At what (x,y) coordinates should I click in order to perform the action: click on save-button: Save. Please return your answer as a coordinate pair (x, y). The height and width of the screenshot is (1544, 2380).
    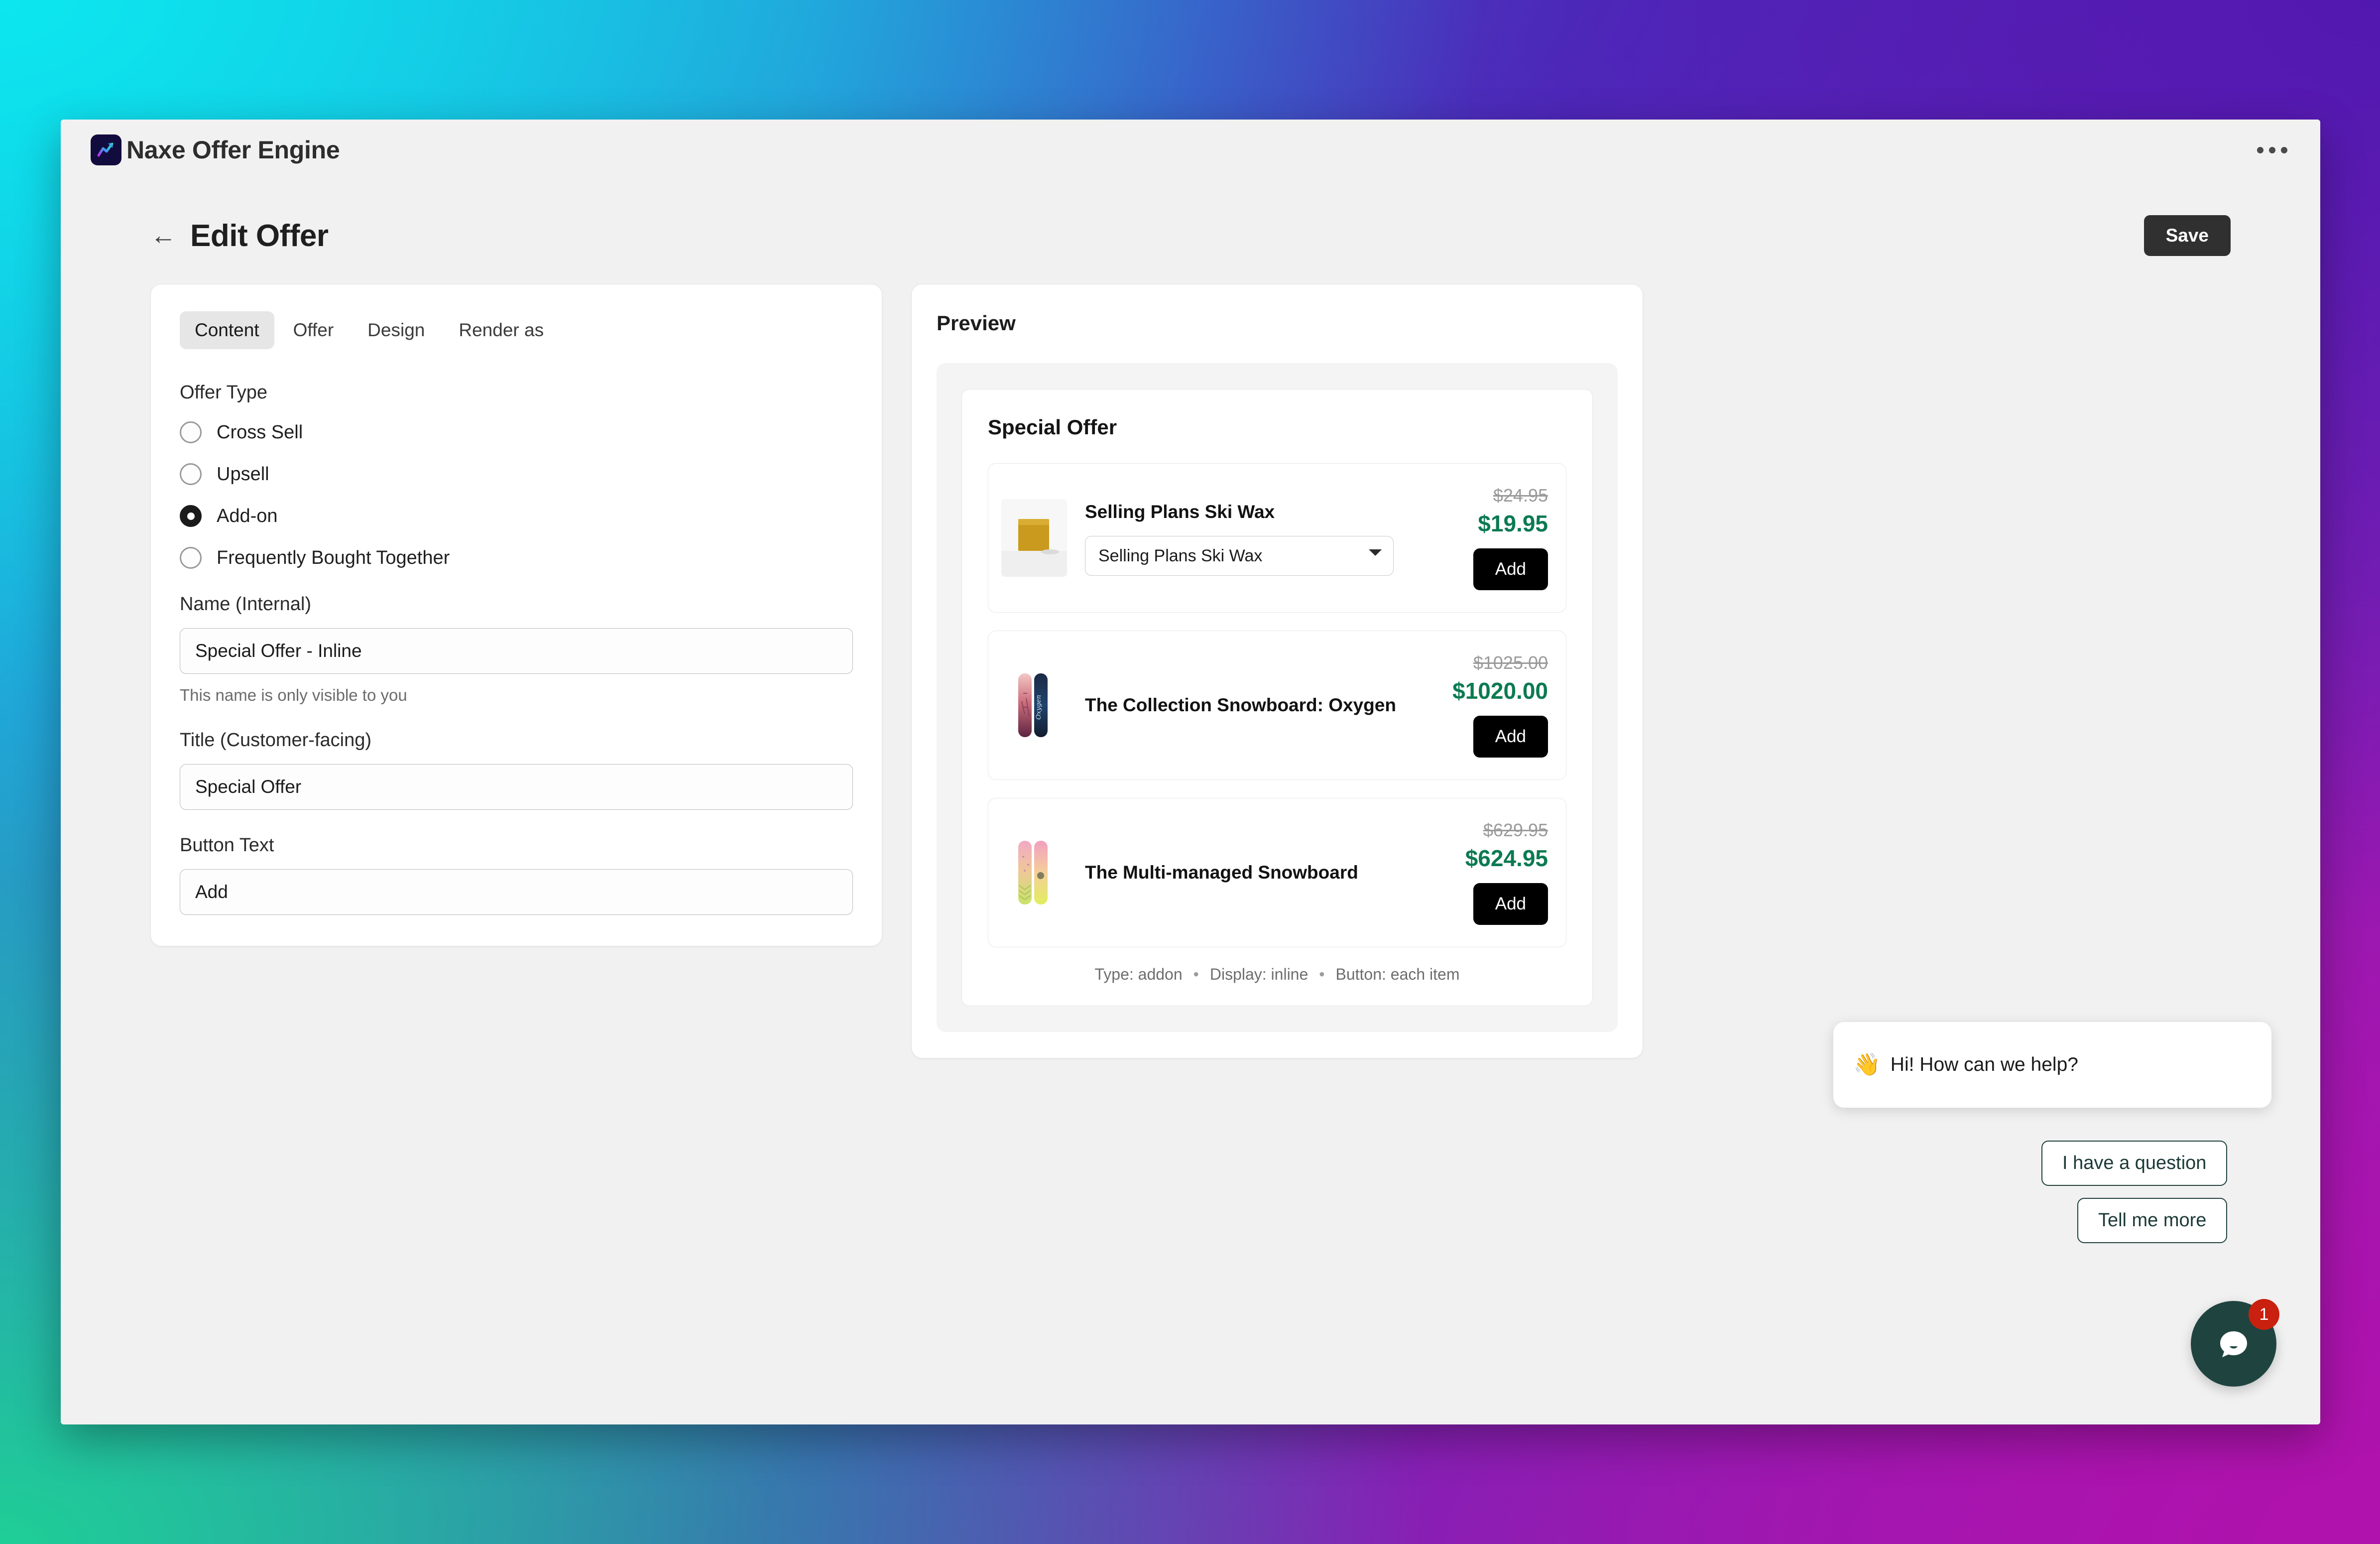
    Looking at the image, I should click on (2187, 235).